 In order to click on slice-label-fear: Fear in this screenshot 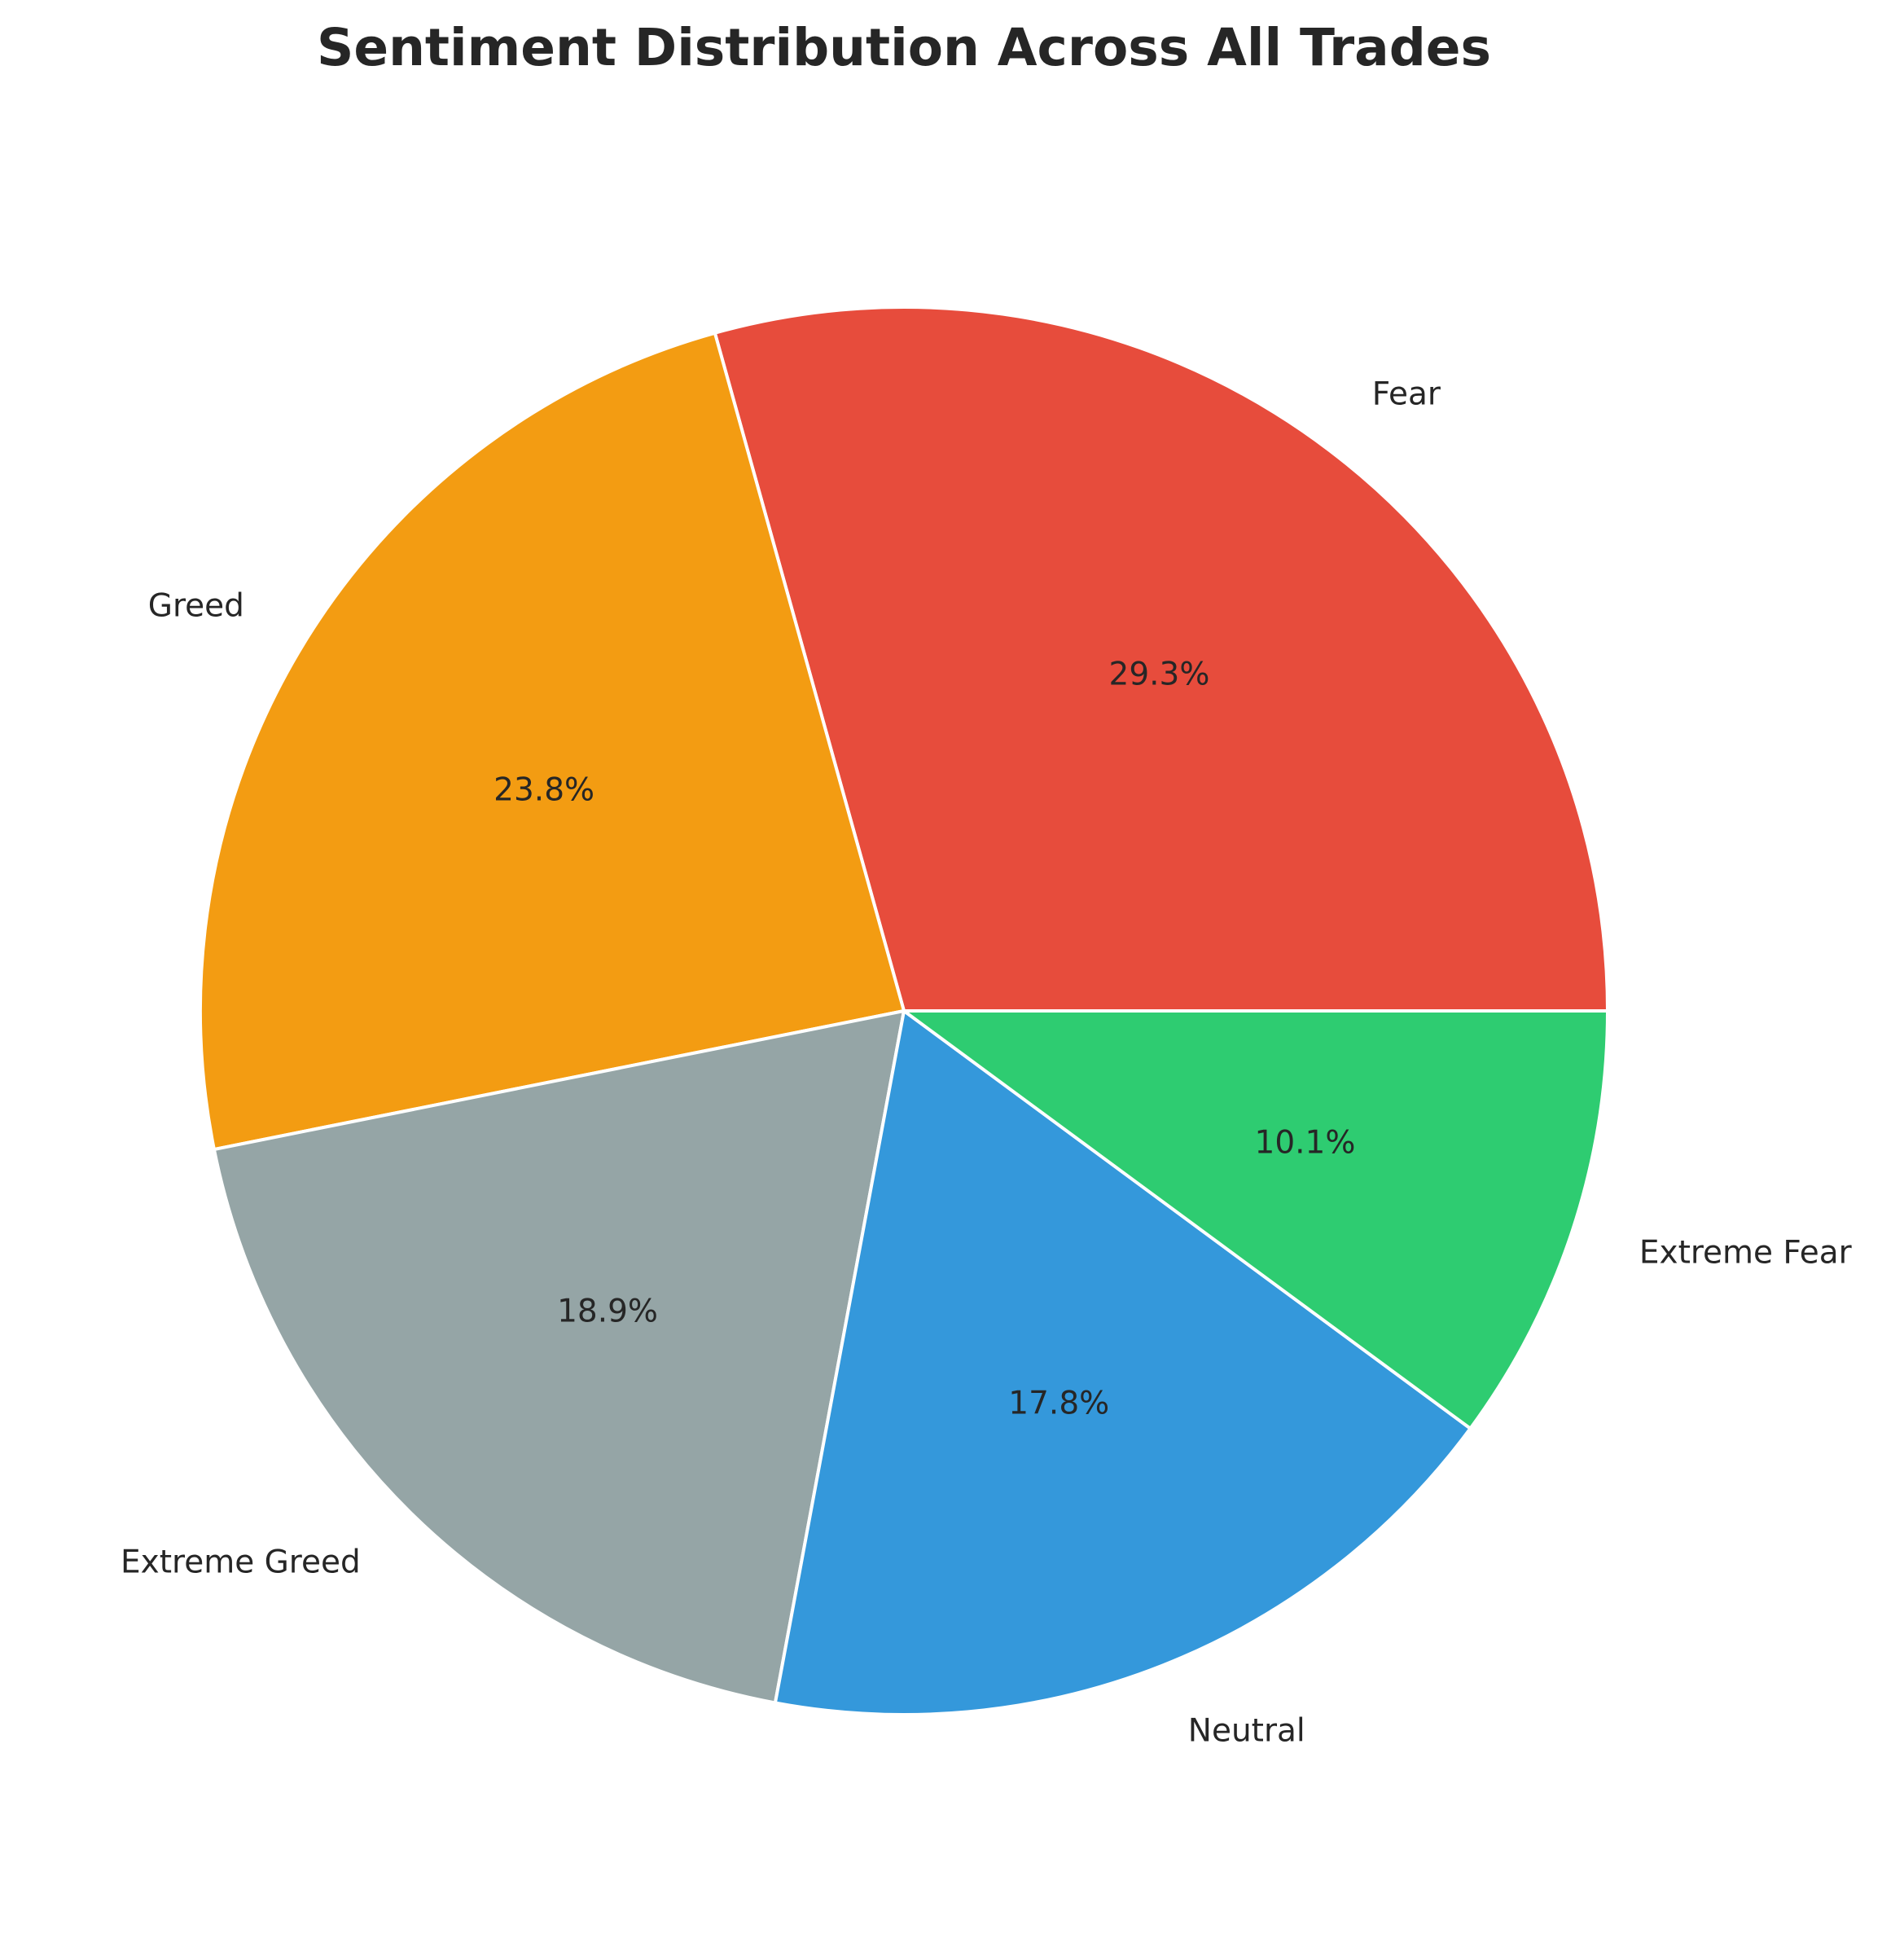, I will do `click(1406, 394)`.